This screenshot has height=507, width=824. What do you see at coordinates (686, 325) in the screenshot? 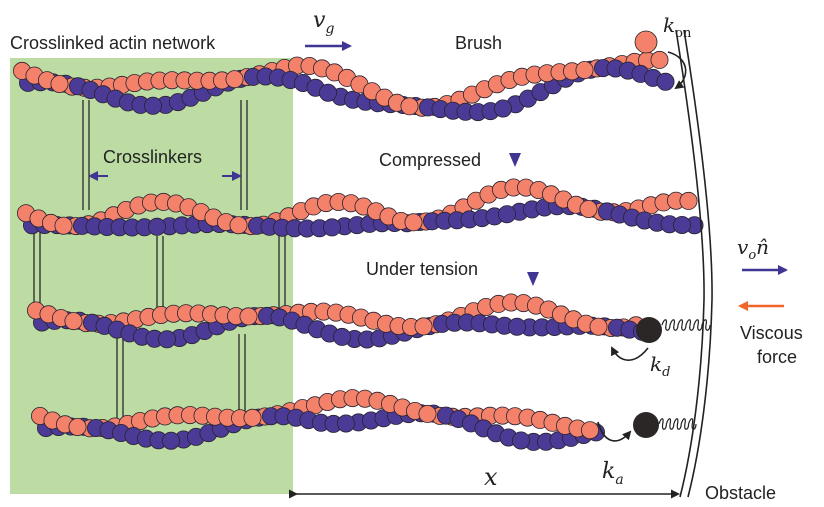
I see `spring-upper` at bounding box center [686, 325].